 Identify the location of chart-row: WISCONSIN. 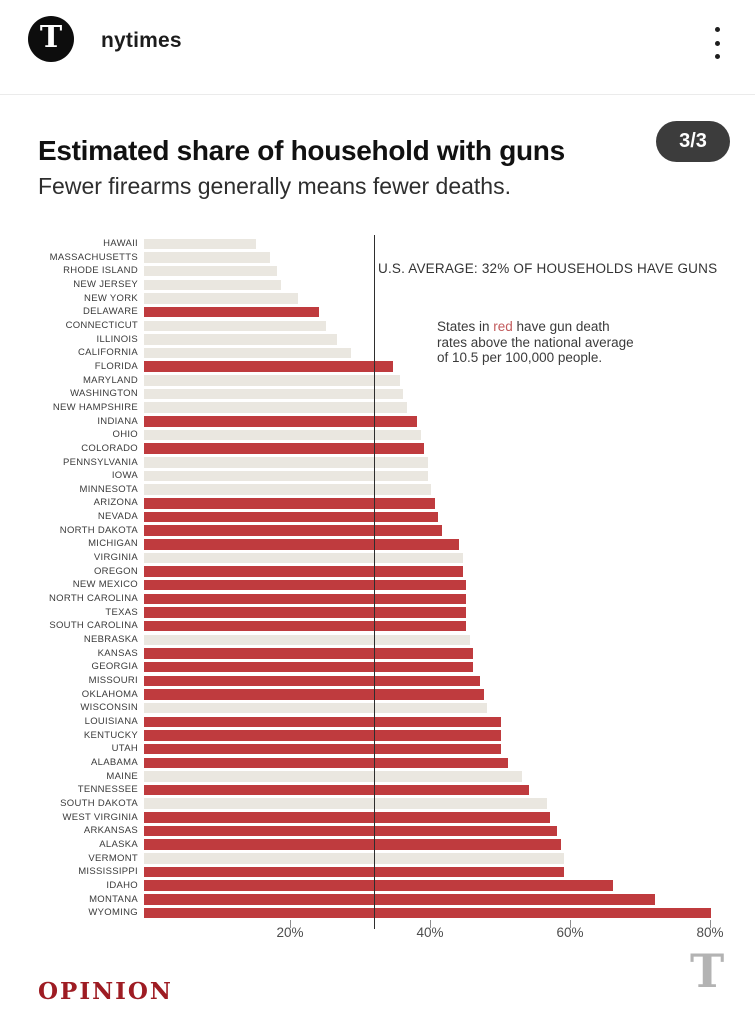
(377, 708).